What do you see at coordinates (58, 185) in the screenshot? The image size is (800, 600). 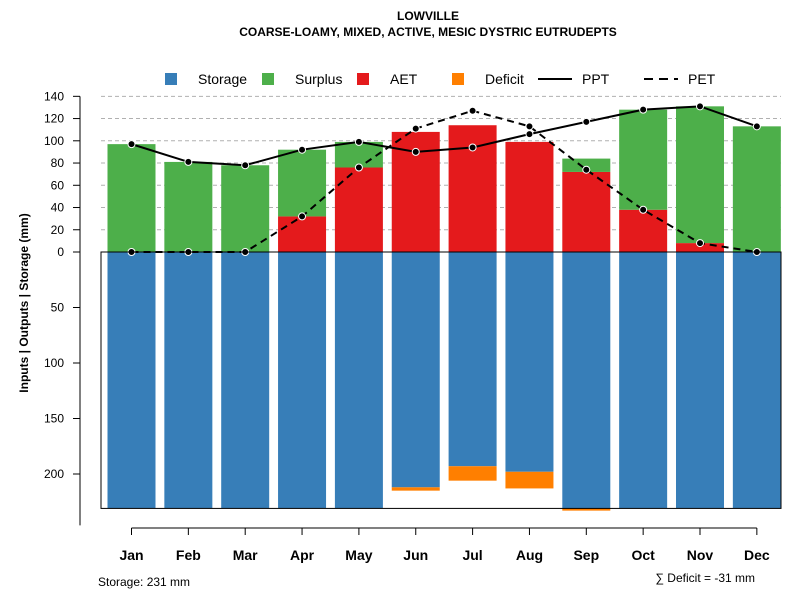 I see `y-tick-label: 60` at bounding box center [58, 185].